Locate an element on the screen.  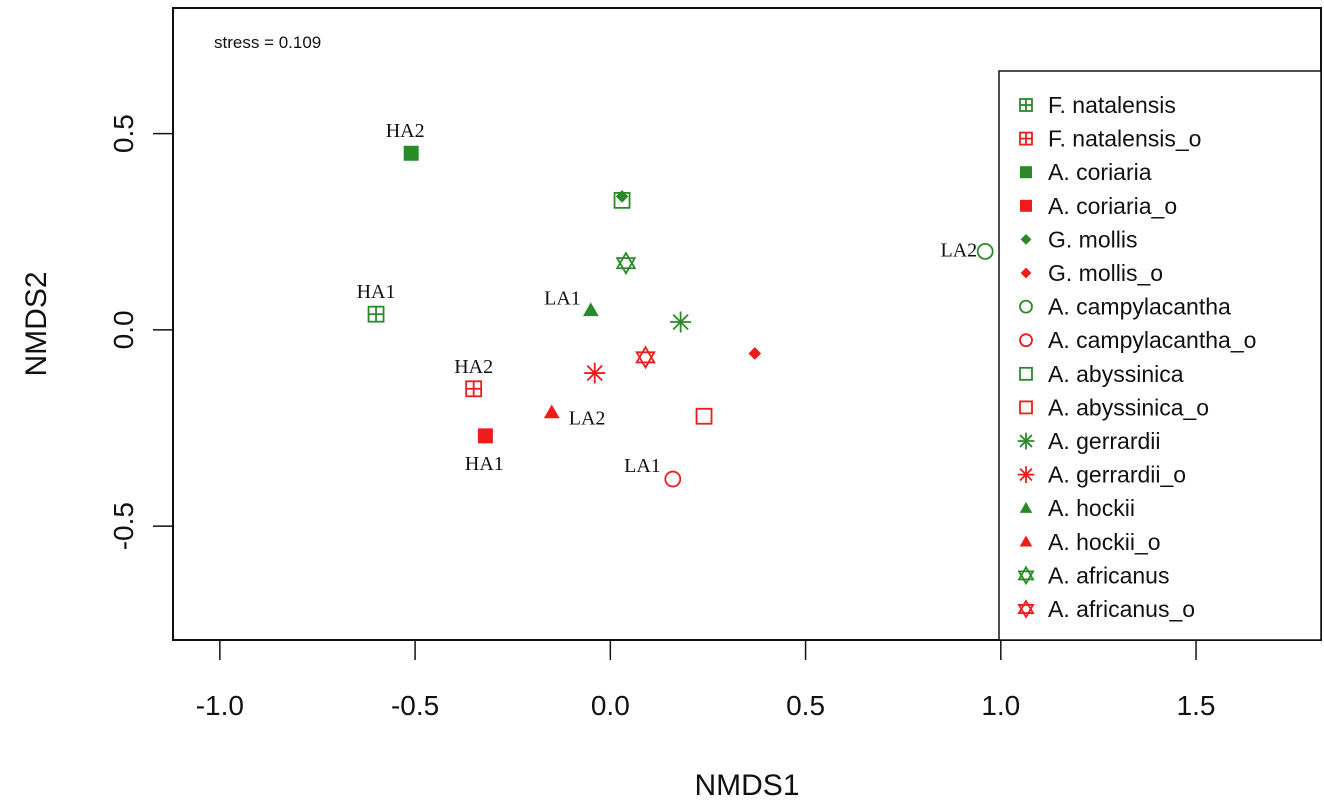
legend-entry-label: A. abyssinica is located at coordinates (1116, 374).